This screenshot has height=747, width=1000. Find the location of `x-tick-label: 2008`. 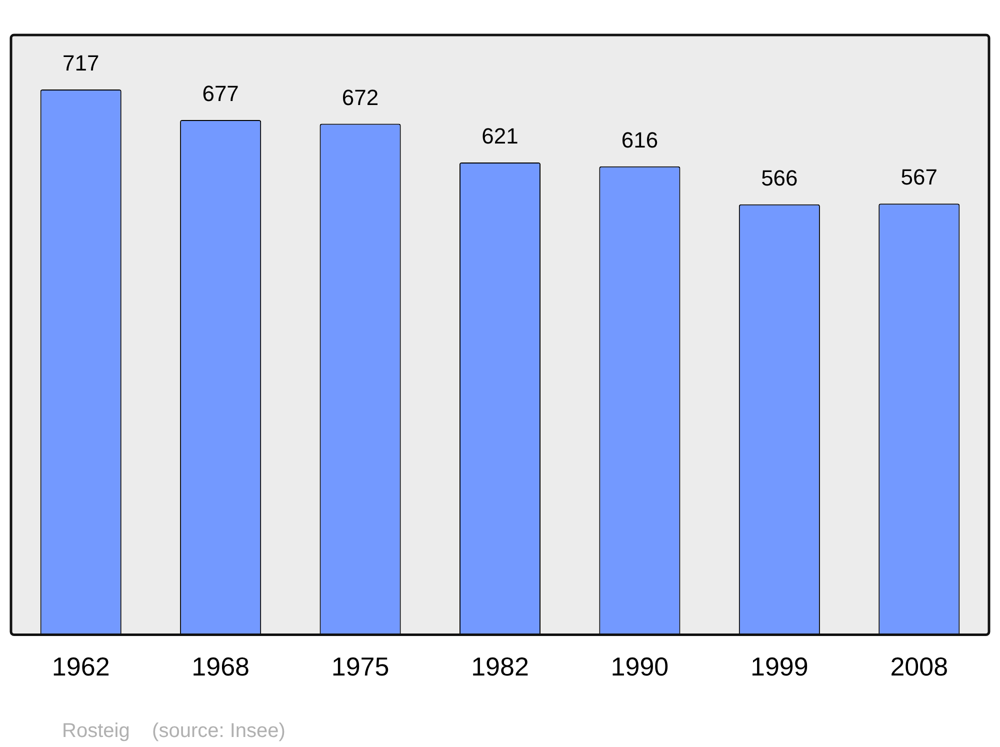

x-tick-label: 2008 is located at coordinates (919, 667).